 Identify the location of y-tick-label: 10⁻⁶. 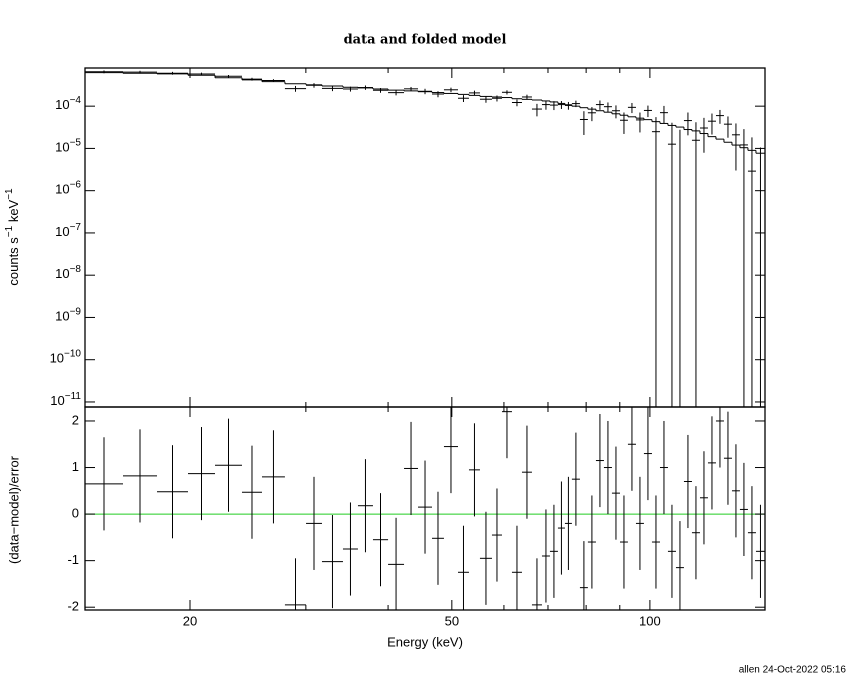
(68, 188).